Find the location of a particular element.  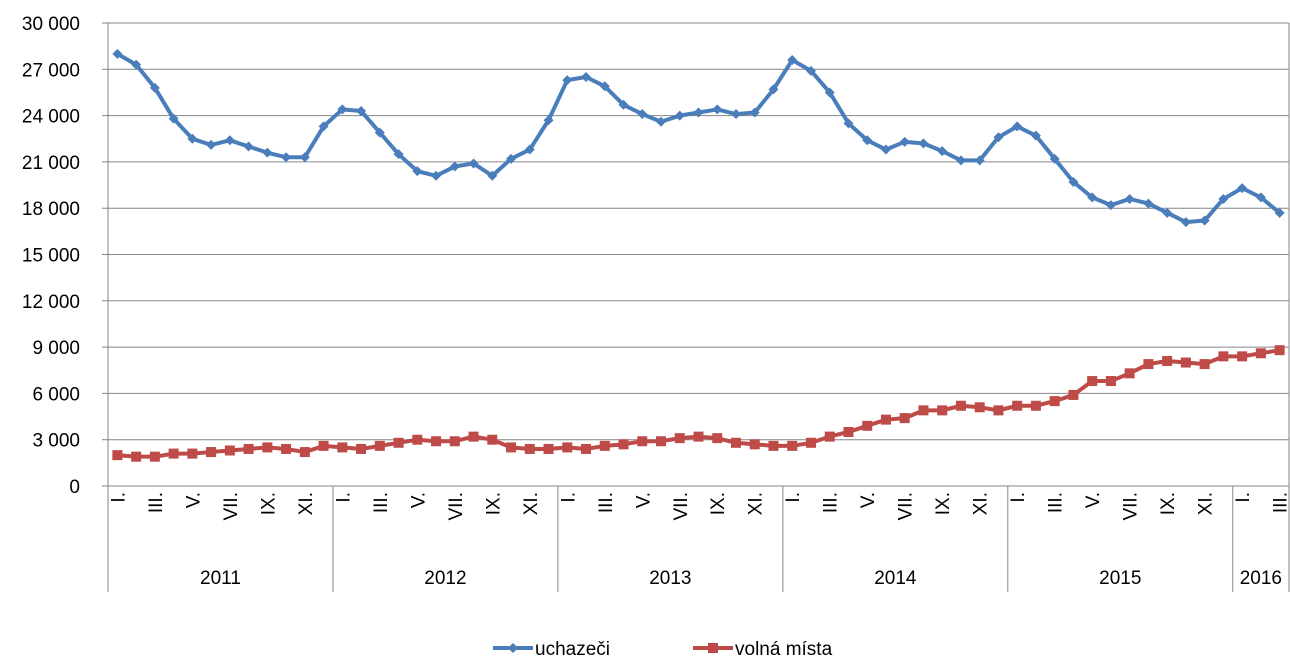

x-tick-label: V. is located at coordinates (193, 500).